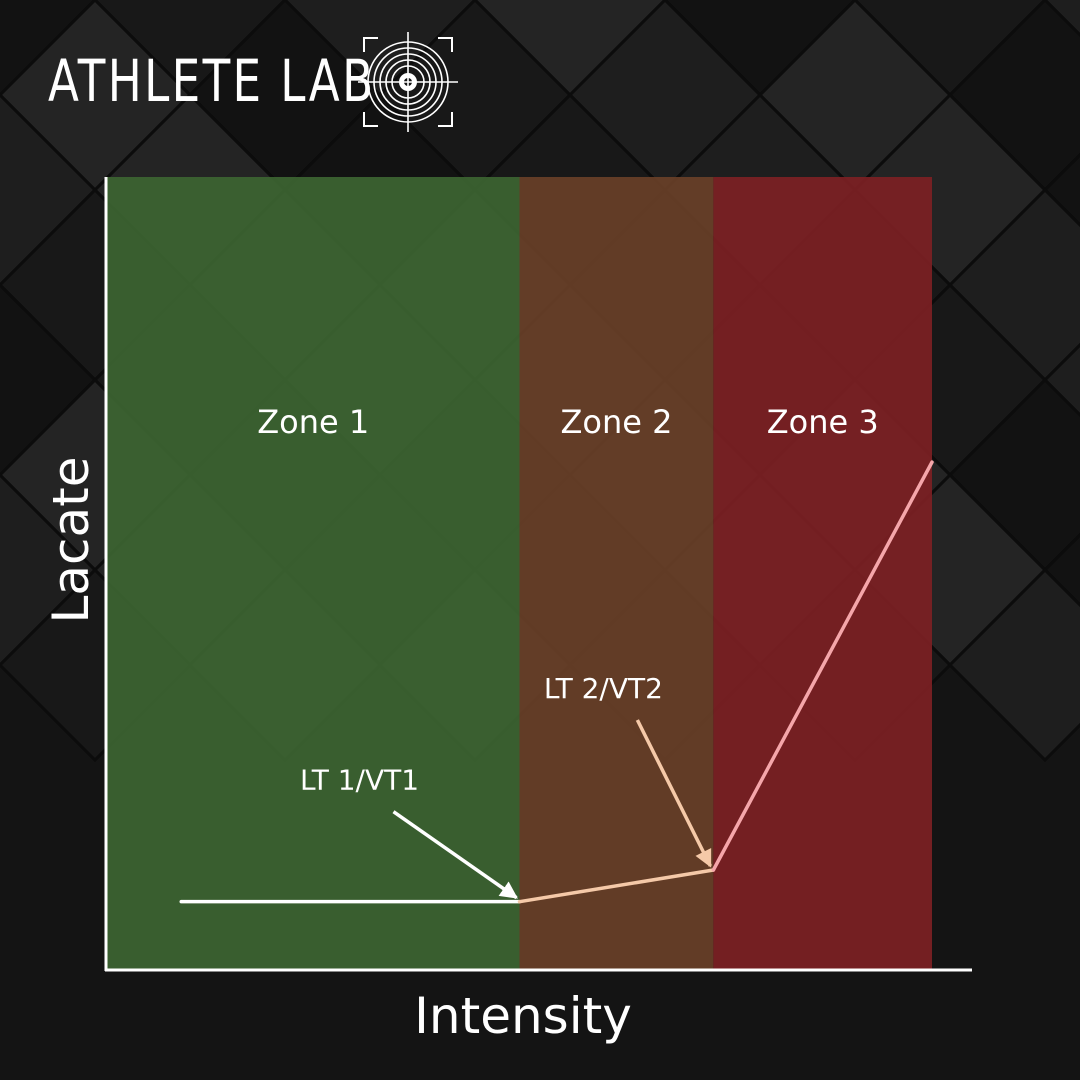  Describe the element at coordinates (616, 422) in the screenshot. I see `zone-2-label: Zone 2` at that location.